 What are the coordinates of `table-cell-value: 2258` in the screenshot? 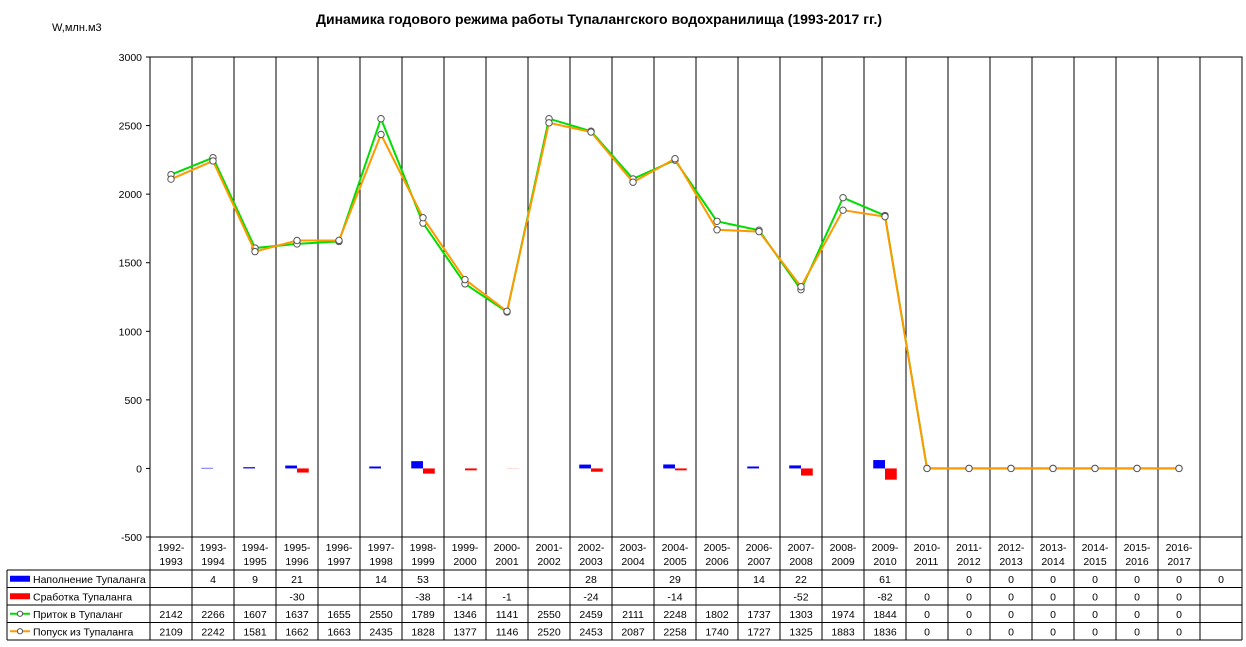 It's located at (675, 632).